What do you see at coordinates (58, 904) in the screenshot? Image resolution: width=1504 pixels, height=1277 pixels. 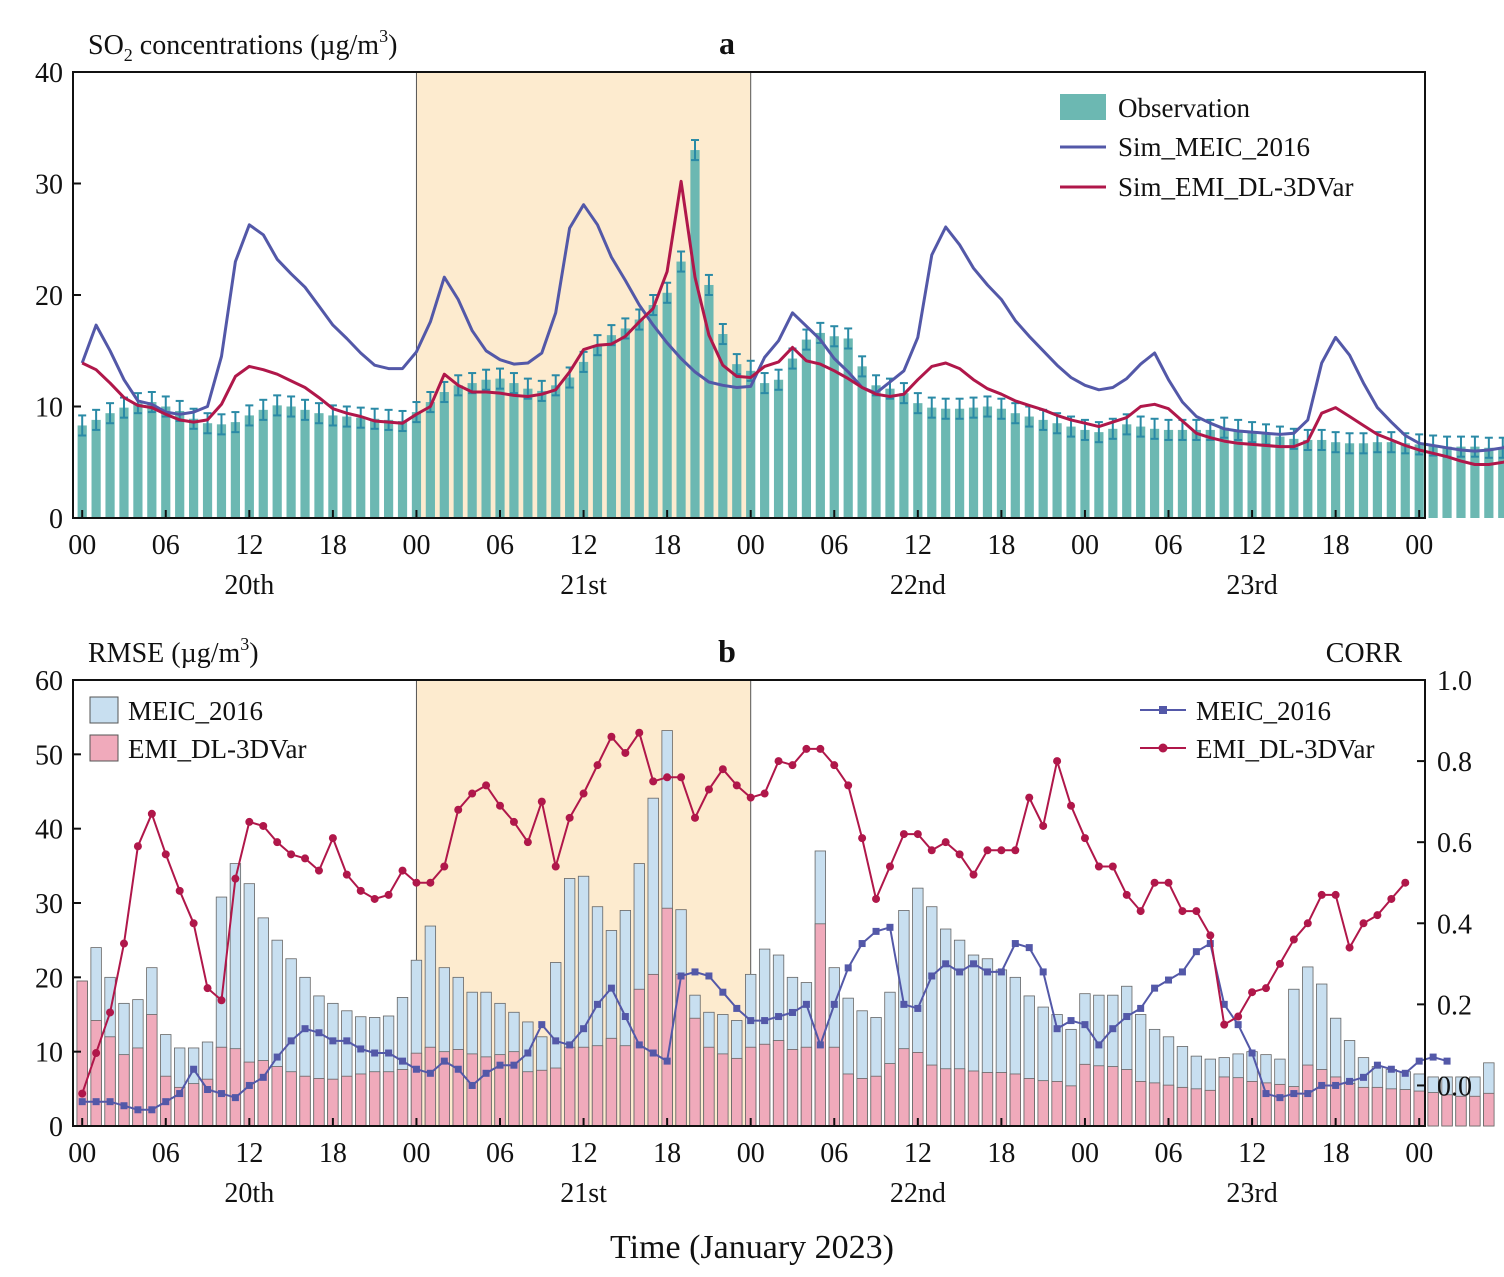 I see `panel-b-y-axis-left: 0 10 20 30 40 50 60` at bounding box center [58, 904].